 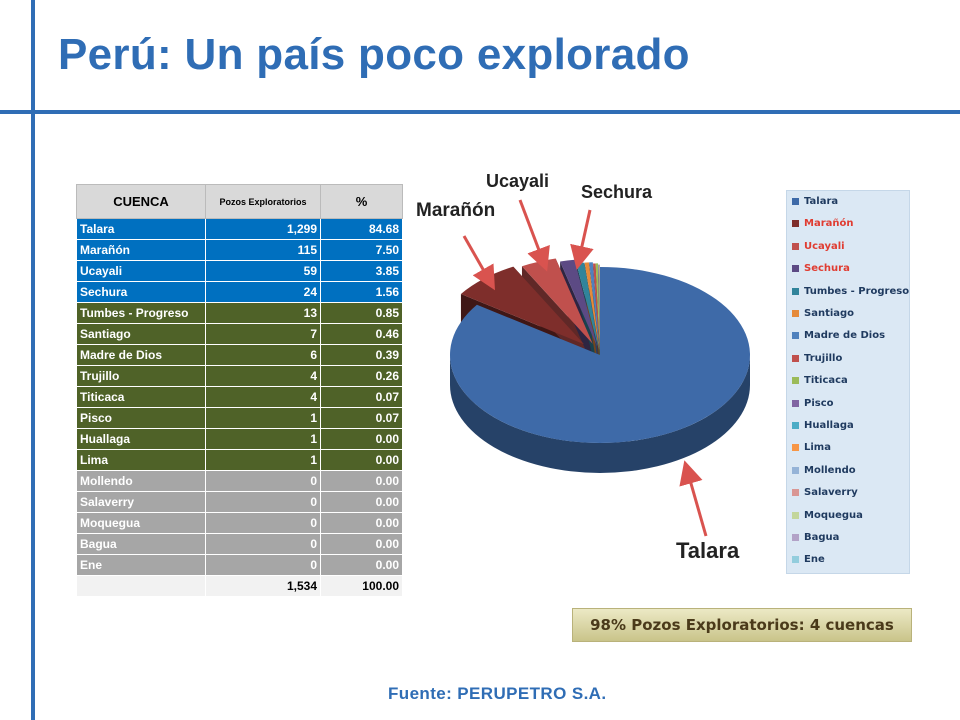 What do you see at coordinates (33, 360) in the screenshot?
I see `vertical-rule` at bounding box center [33, 360].